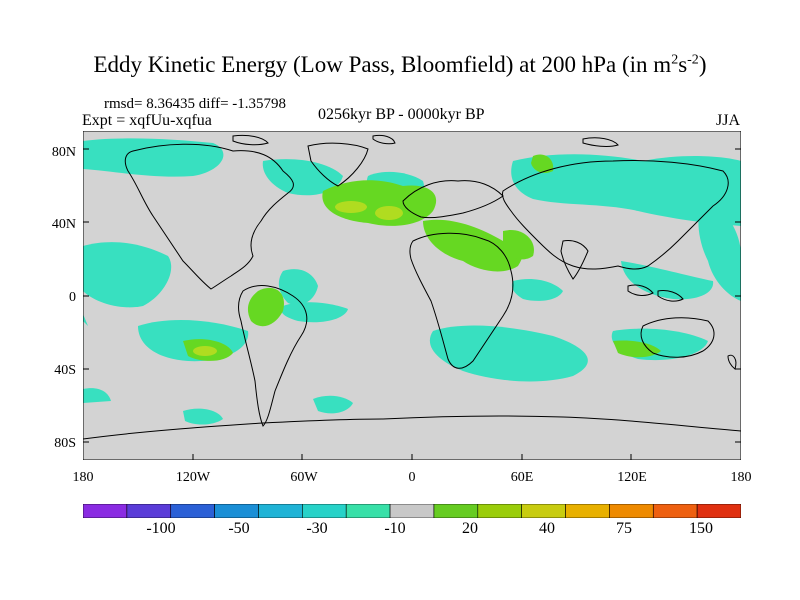 The width and height of the screenshot is (800, 600). Describe the element at coordinates (83, 477) in the screenshot. I see `lon-label-180w: 180` at that location.